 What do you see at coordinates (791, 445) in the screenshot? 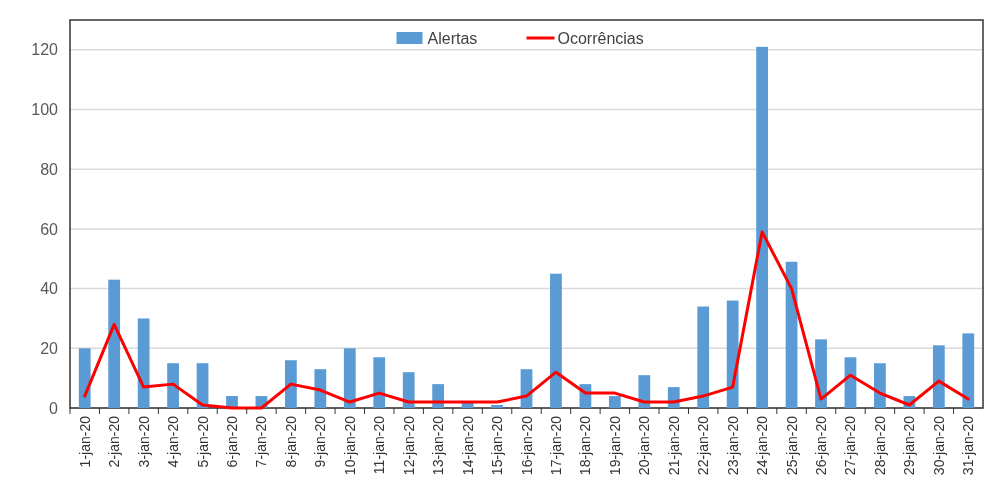
I see `x-tick-label: 25-jan-20` at bounding box center [791, 445].